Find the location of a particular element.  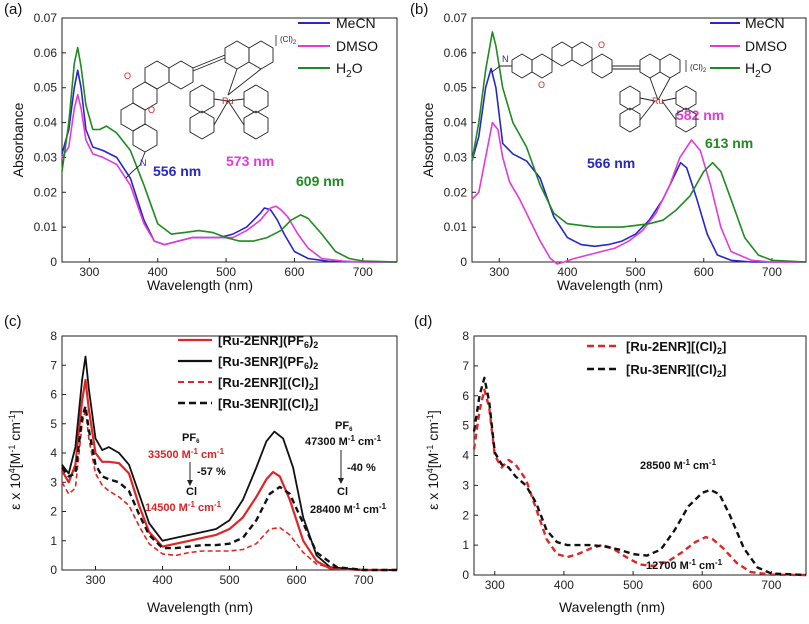

series-line-c--ru-3enr-cl-2- is located at coordinates (229, 488).